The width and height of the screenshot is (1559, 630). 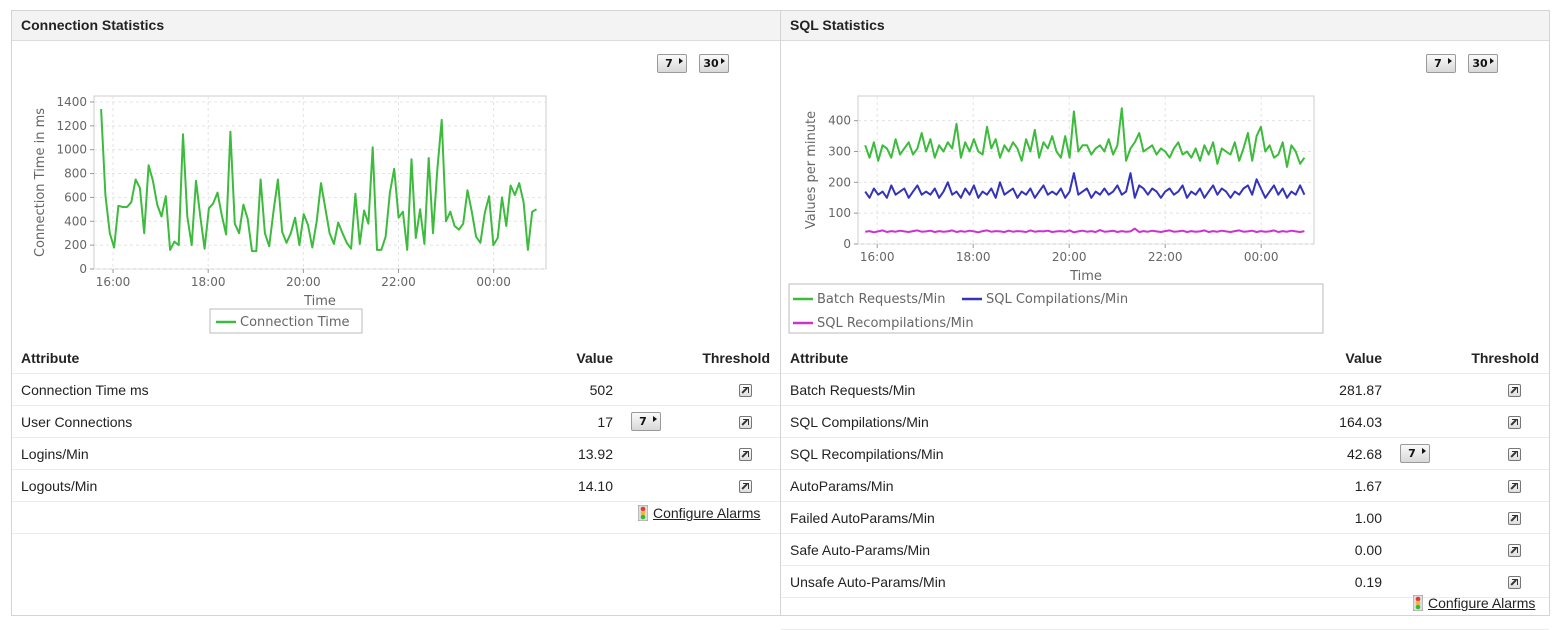 I want to click on traffic-light-icon, so click(x=643, y=513).